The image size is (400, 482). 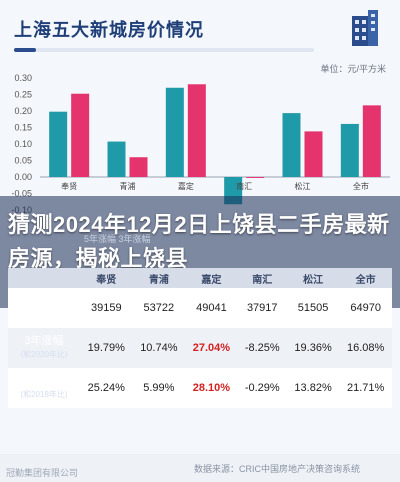 I want to click on table-cell: 53722, so click(x=159, y=308).